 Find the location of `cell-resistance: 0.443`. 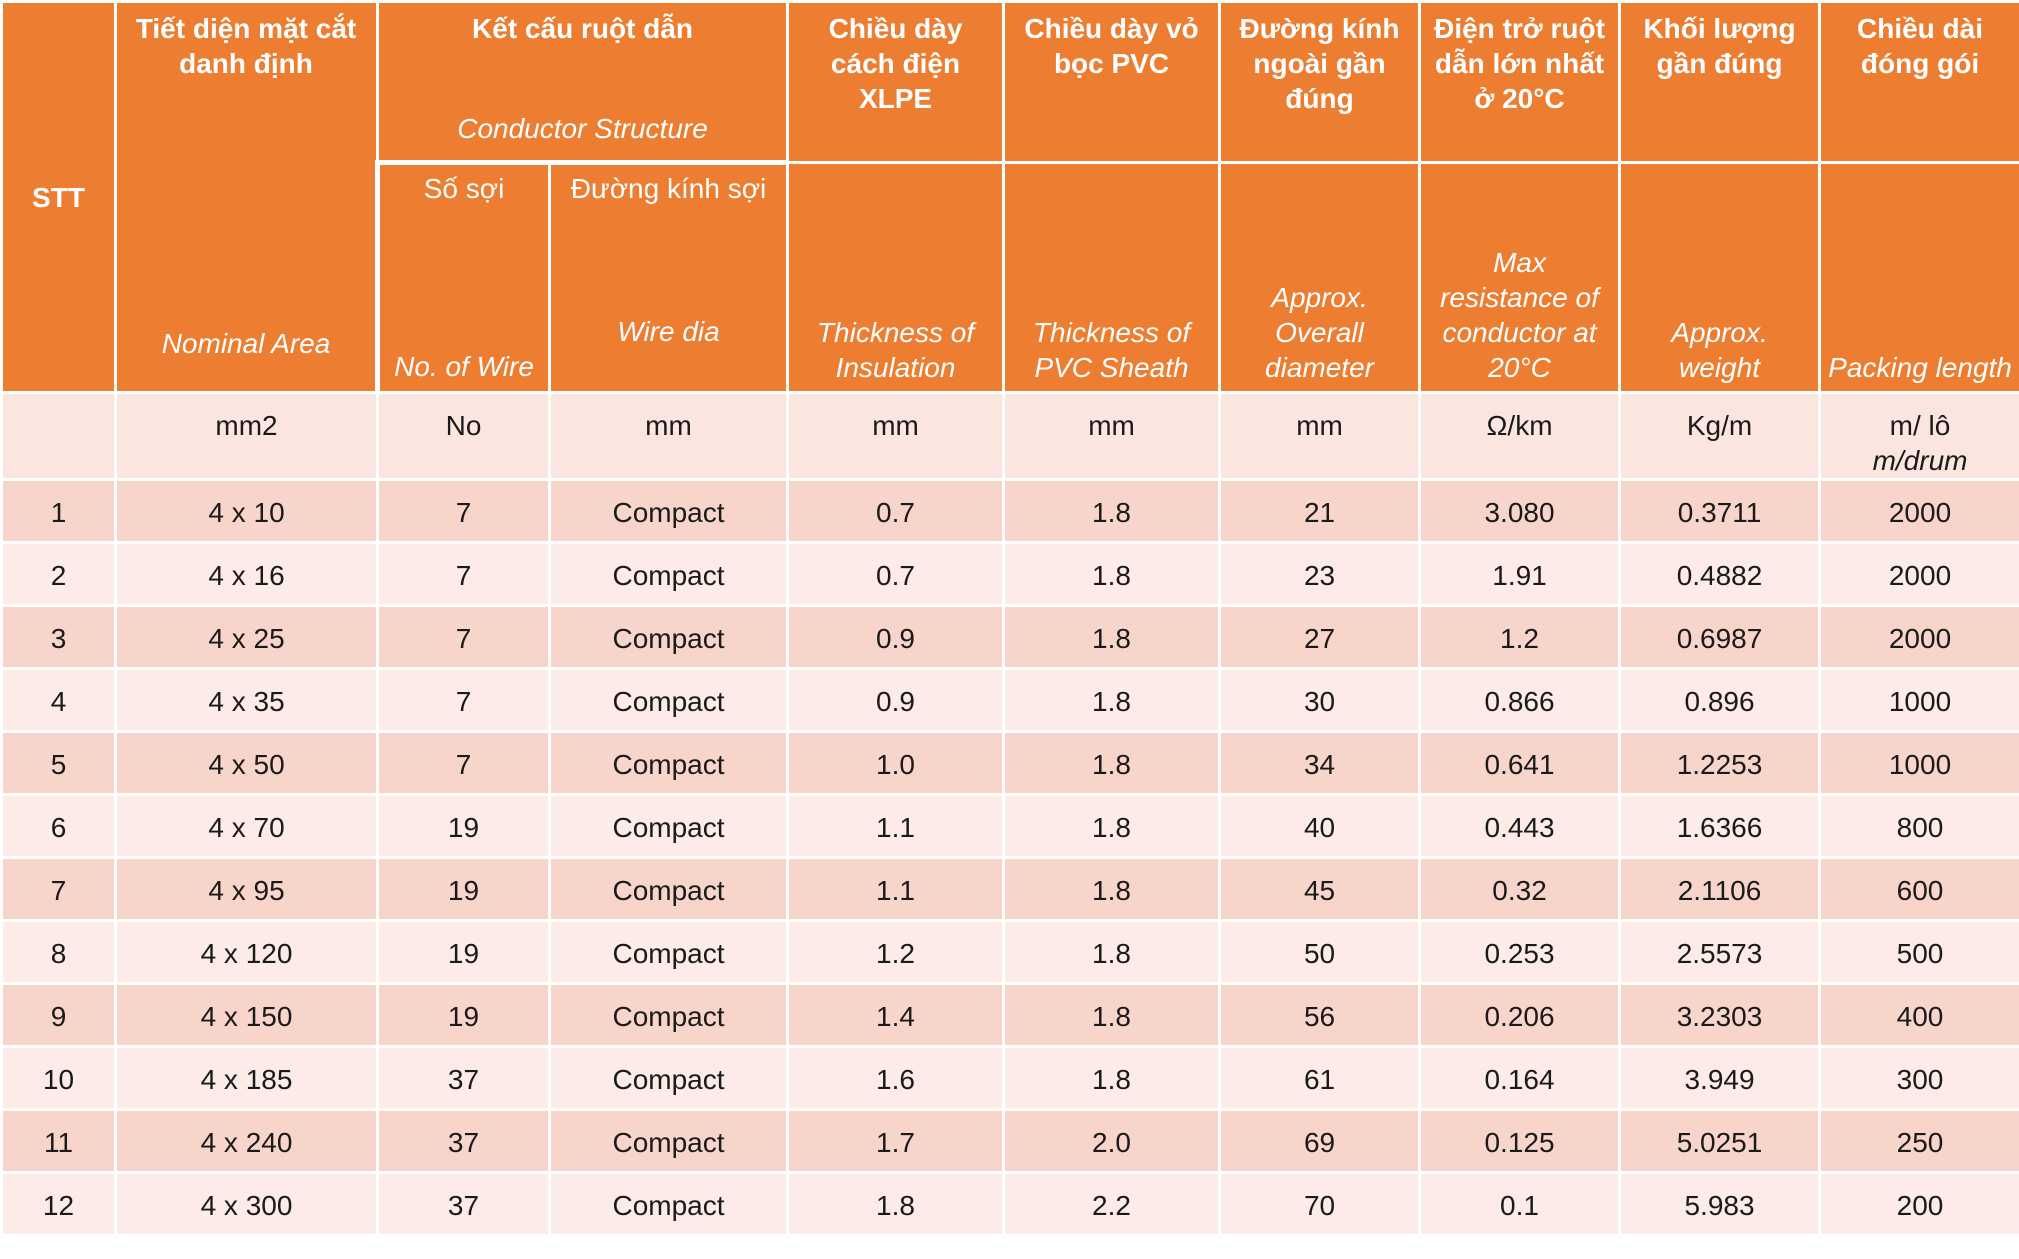

cell-resistance: 0.443 is located at coordinates (1520, 826).